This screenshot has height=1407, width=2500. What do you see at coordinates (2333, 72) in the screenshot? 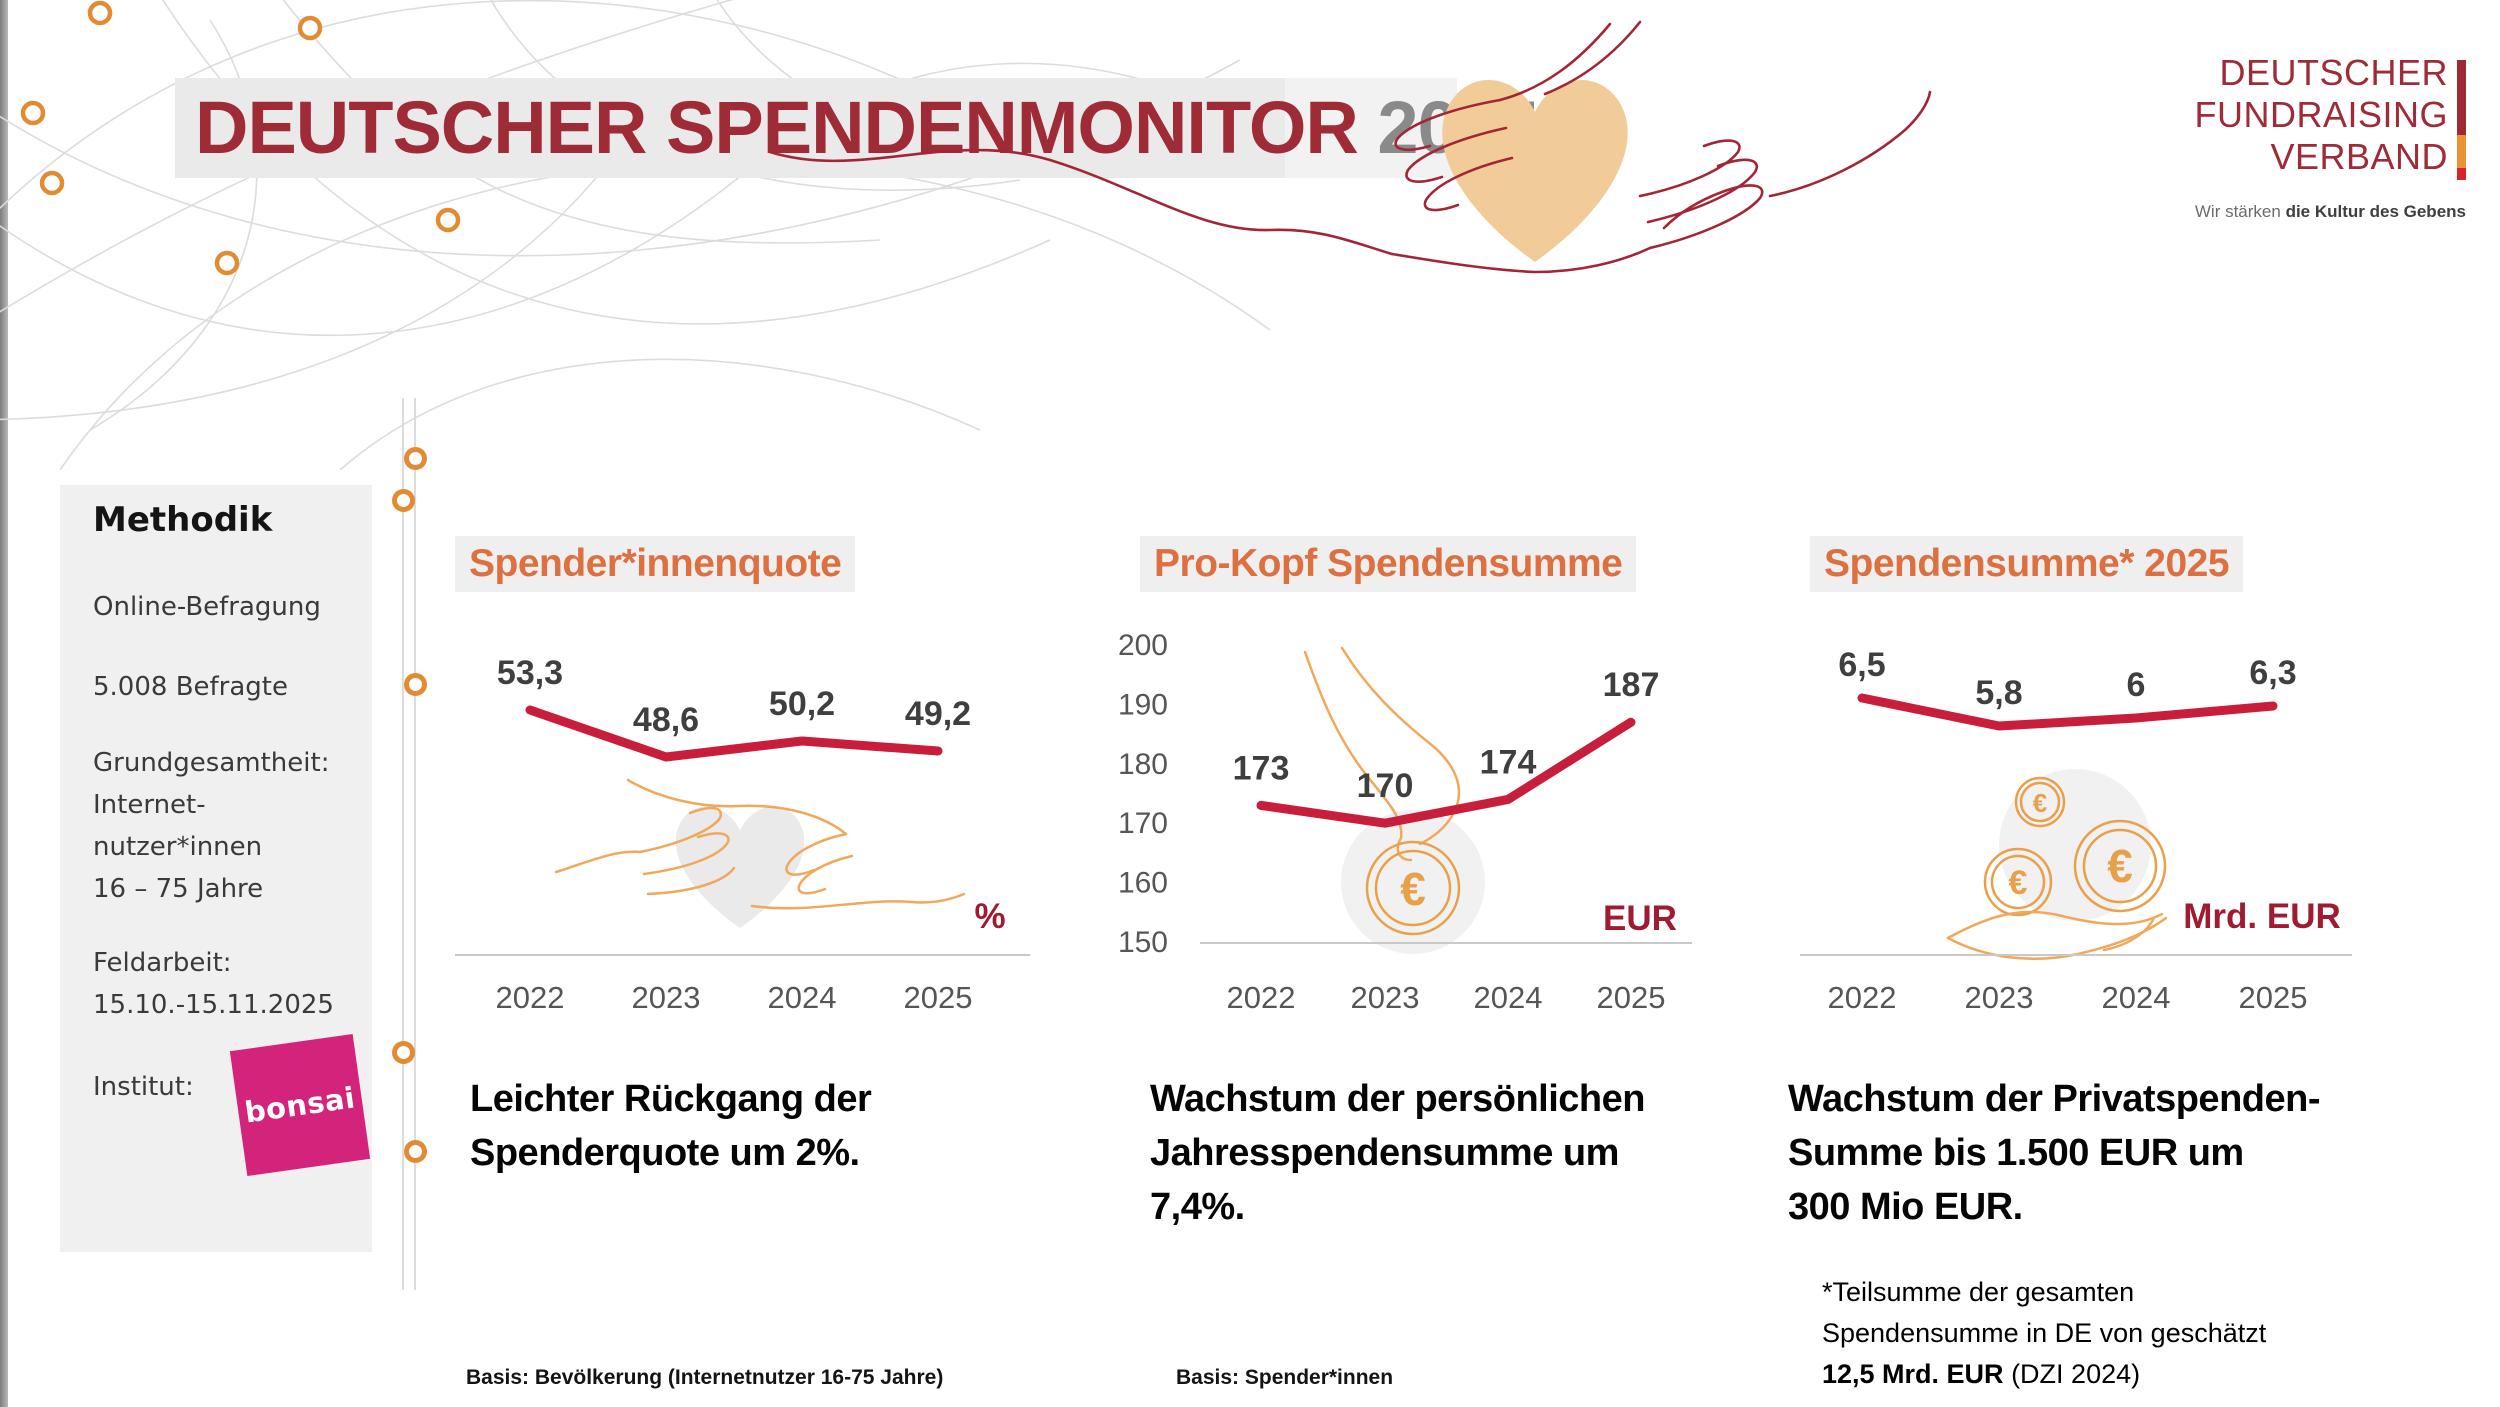
I see `dfv-logo-line: DEUTSCHER` at bounding box center [2333, 72].